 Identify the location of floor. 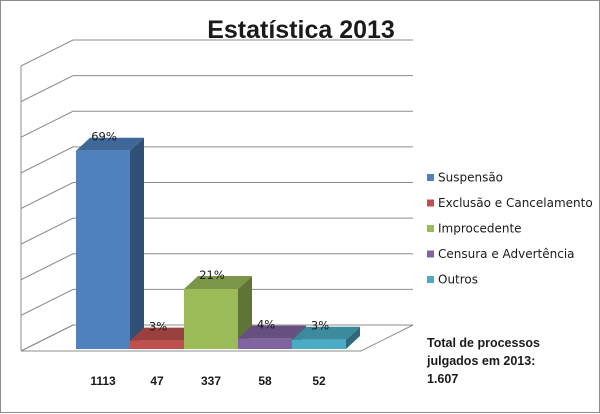
(217, 338).